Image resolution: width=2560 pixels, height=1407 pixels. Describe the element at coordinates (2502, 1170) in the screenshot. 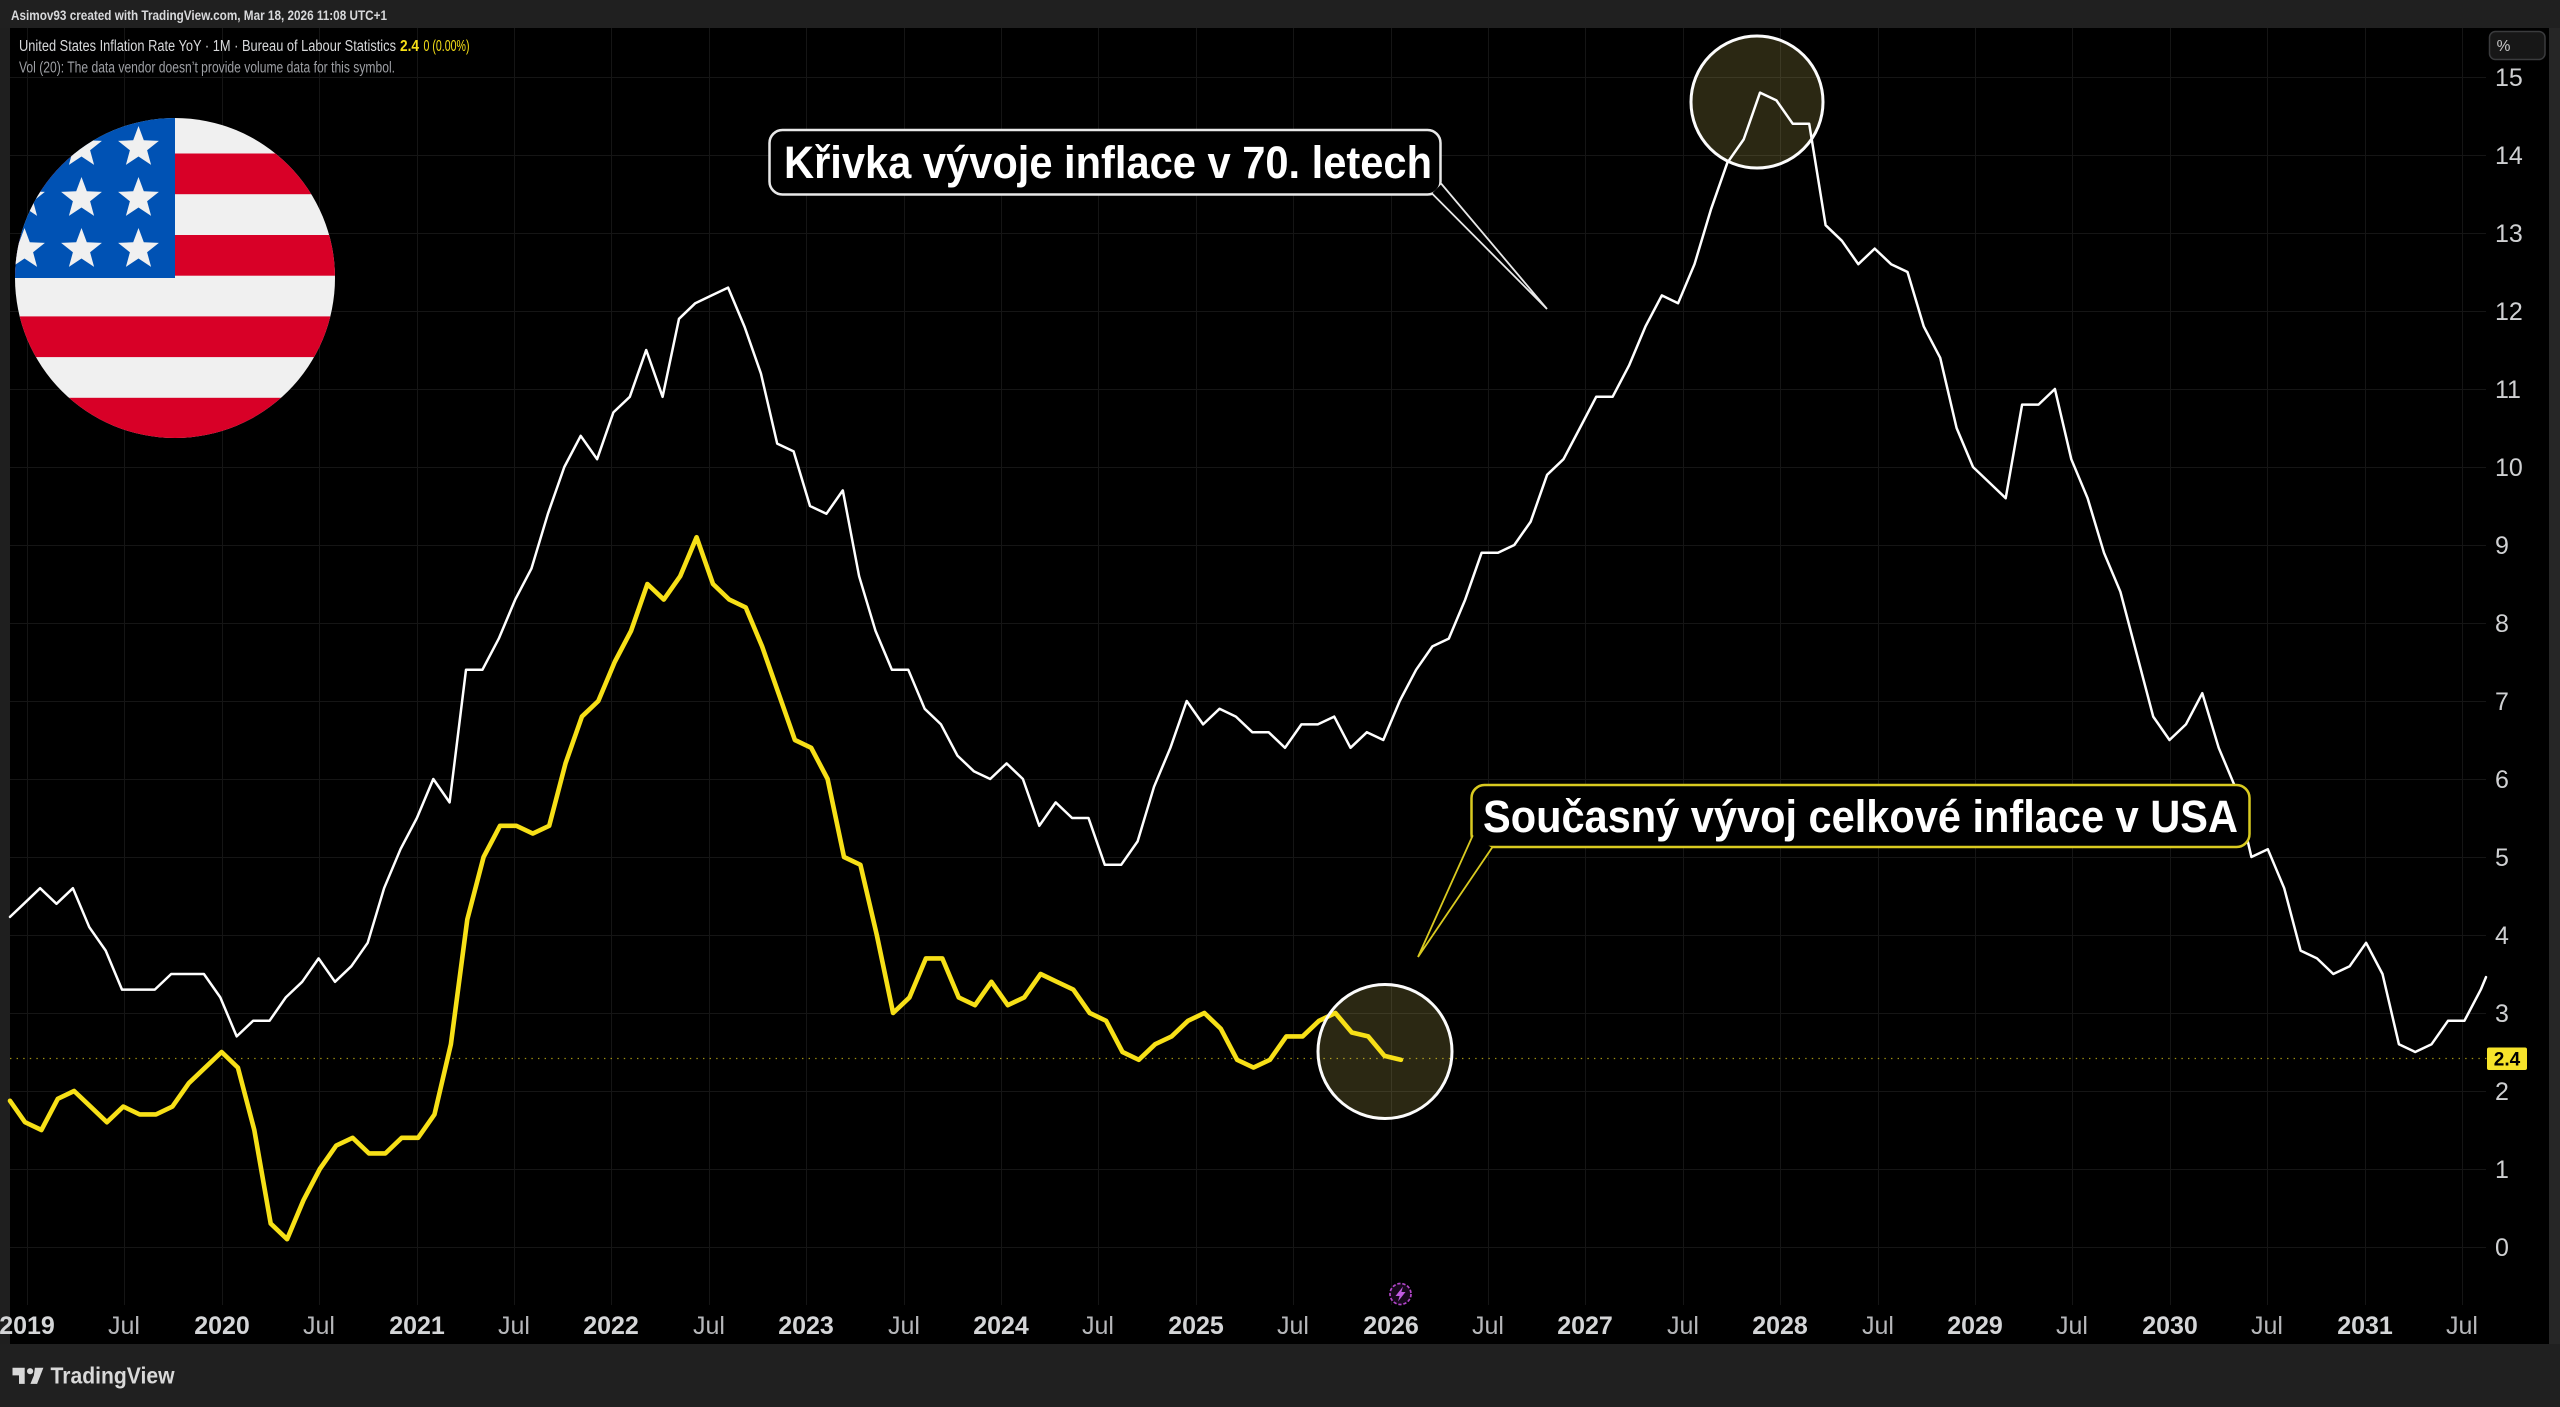

I see `svg-text: 1` at that location.